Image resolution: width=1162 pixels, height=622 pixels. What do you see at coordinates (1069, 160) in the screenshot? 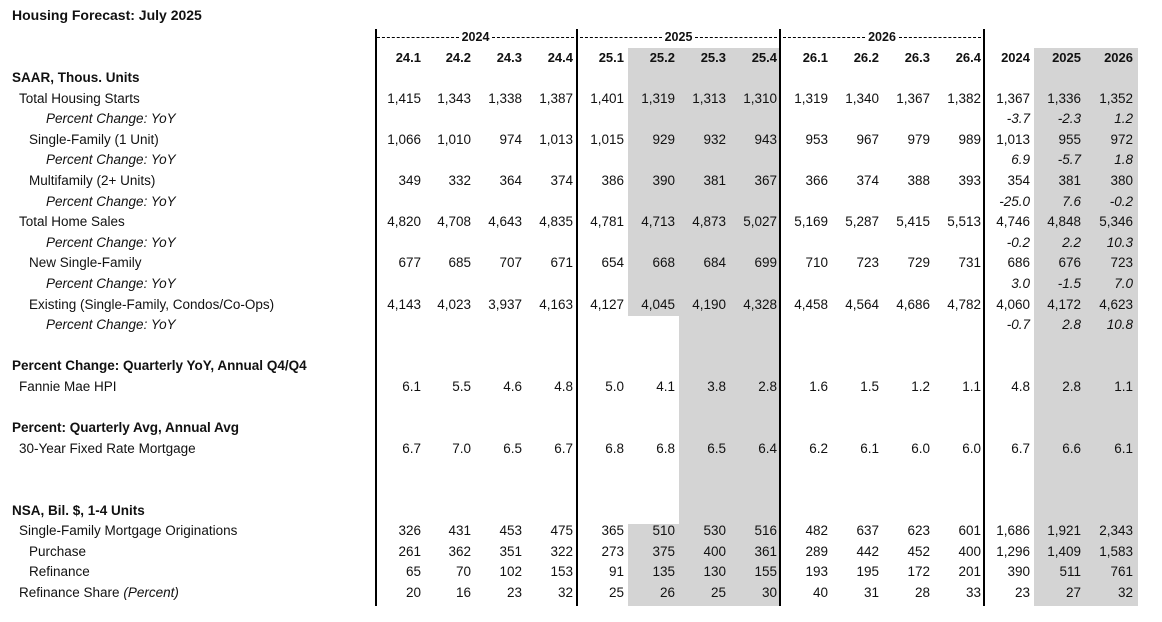
I see `table-cell: -5.7` at bounding box center [1069, 160].